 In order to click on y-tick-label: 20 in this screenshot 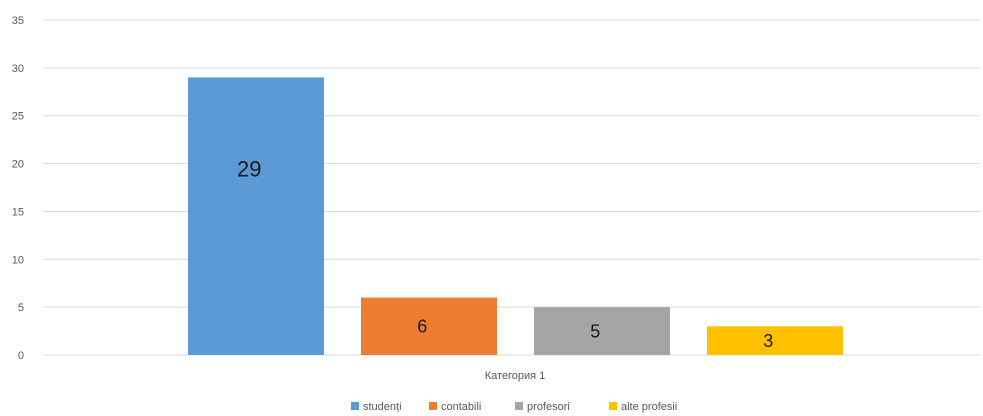, I will do `click(18, 165)`.